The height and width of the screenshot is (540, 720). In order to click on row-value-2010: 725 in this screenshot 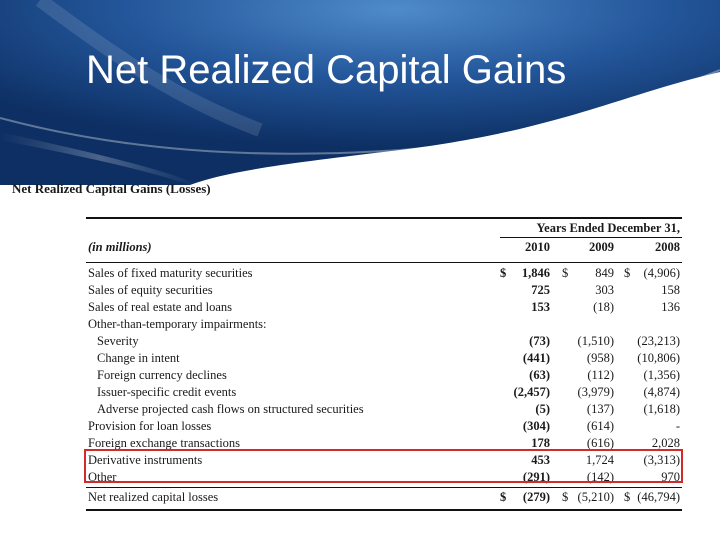, I will do `click(540, 290)`.